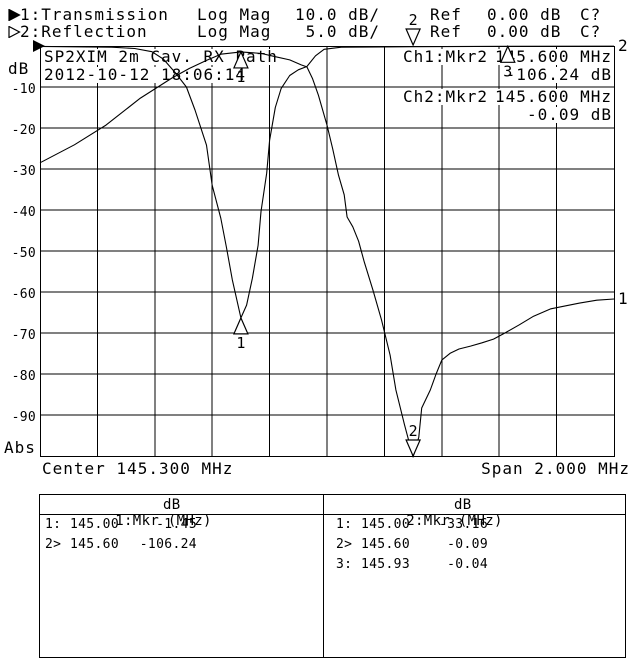 The height and width of the screenshot is (659, 640). I want to click on marker-level: -0.09, so click(467, 544).